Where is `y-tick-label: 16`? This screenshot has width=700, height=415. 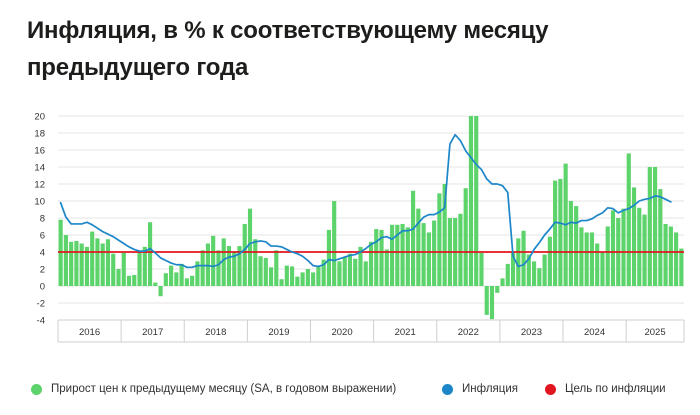
y-tick-label: 16 is located at coordinates (39, 151).